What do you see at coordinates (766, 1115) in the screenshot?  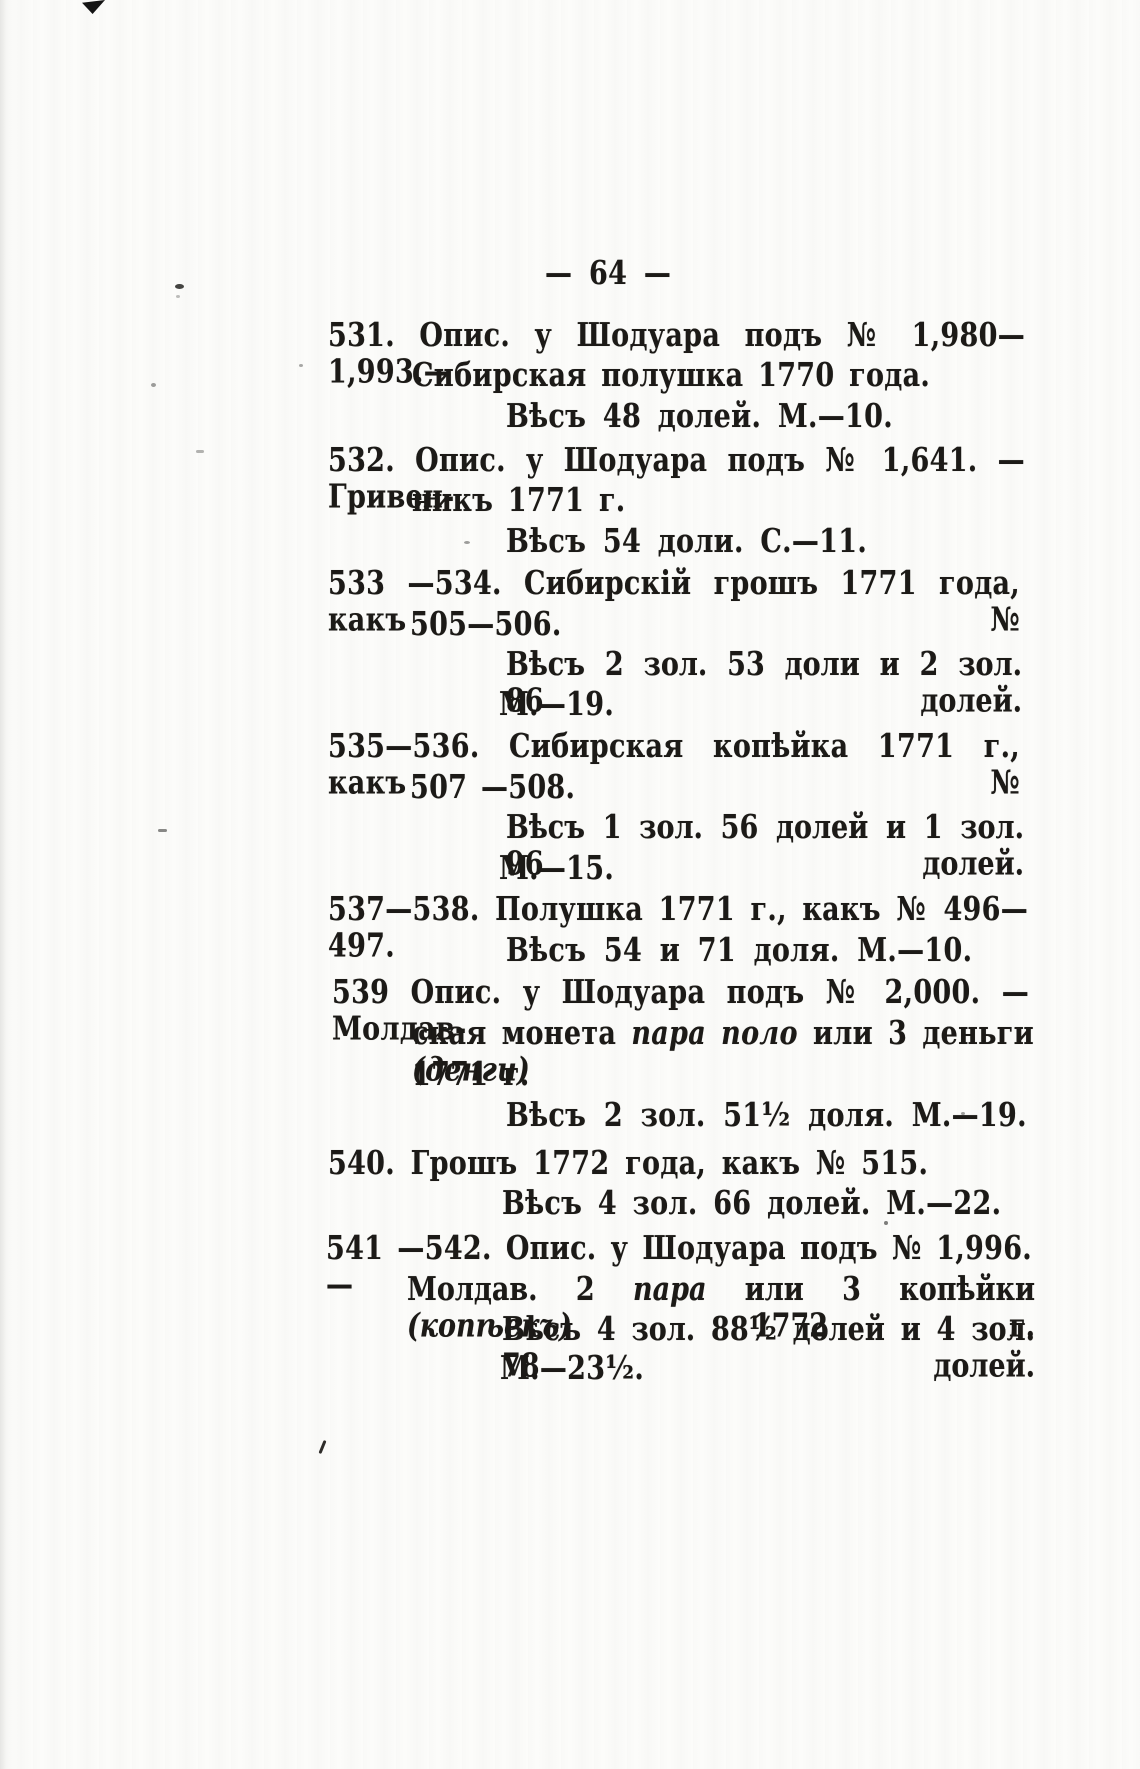 I see `entry-539-weight-line: Вѣсъ 2 зол. 51¹⁄₂ доля. М.—19.` at bounding box center [766, 1115].